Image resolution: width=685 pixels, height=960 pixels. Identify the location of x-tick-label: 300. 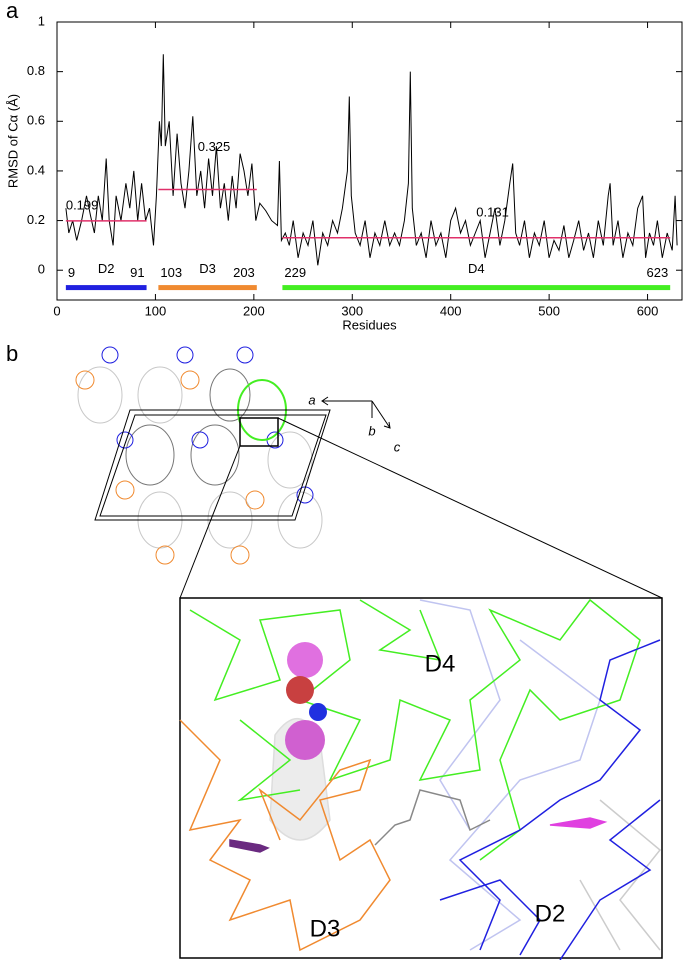
(352, 310).